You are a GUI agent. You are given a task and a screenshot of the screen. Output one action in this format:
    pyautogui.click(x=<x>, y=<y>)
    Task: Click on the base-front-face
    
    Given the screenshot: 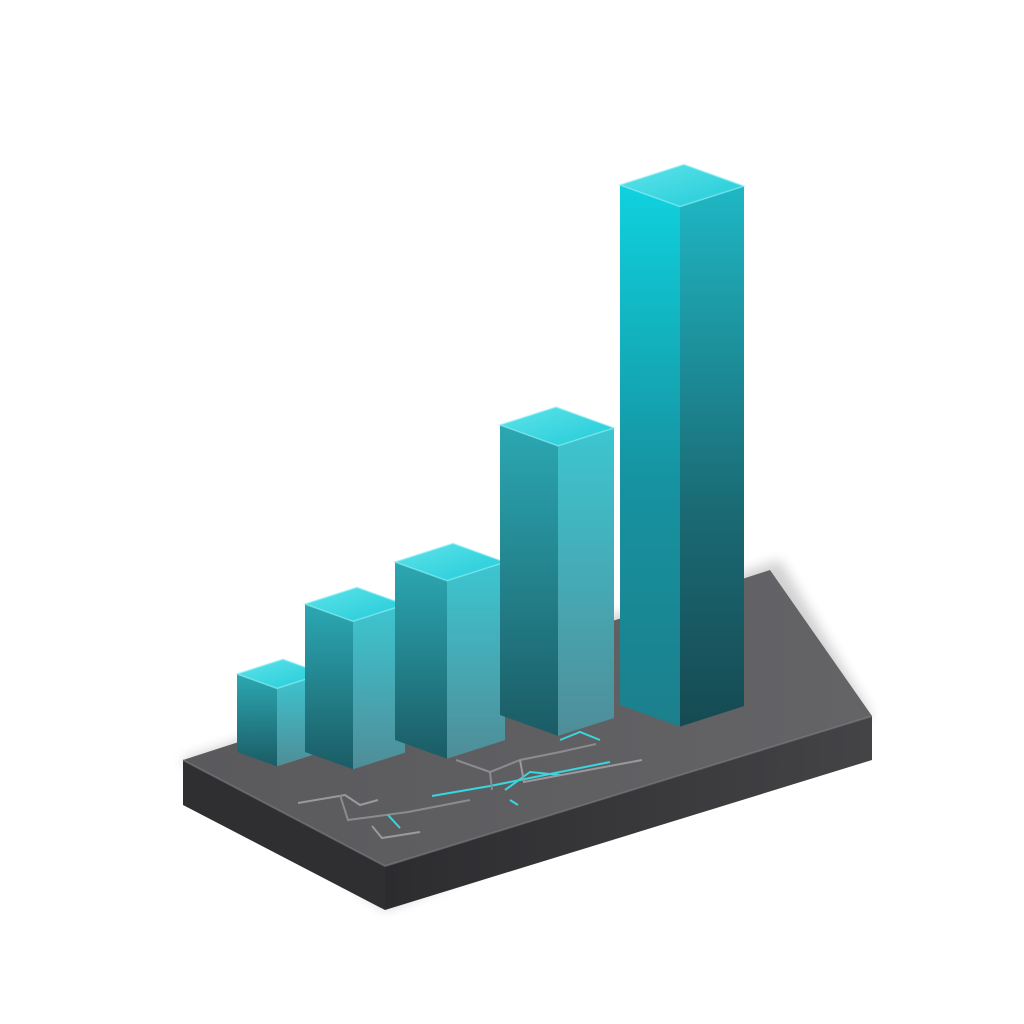 What is the action you would take?
    pyautogui.click(x=628, y=813)
    